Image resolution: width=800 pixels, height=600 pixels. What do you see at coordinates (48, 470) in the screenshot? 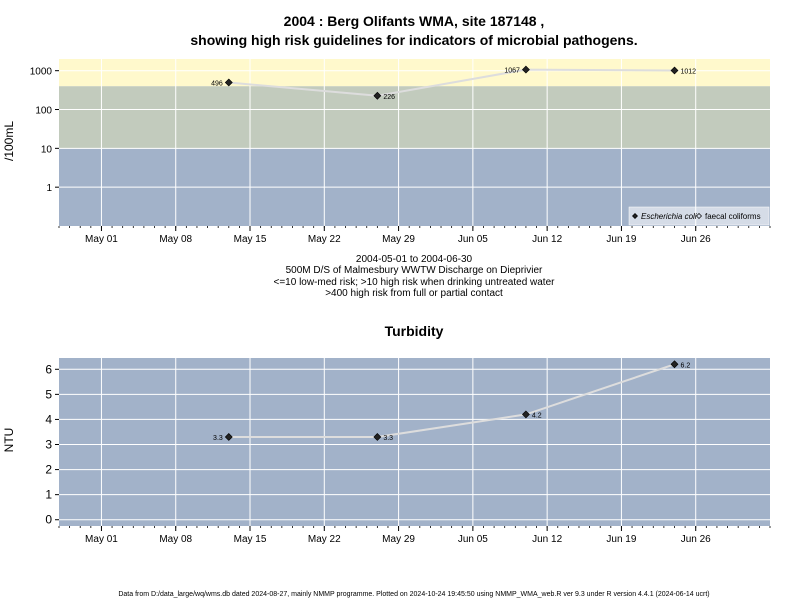
I see `y-tick-label: 2` at bounding box center [48, 470].